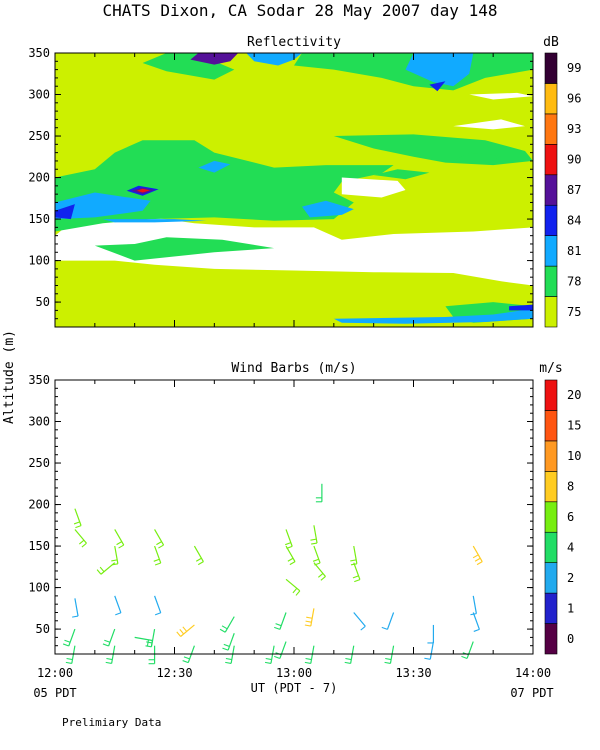 Image resolution: width=600 pixels, height=750 pixels. I want to click on y-axis-label: Altitude (m), so click(9, 377).